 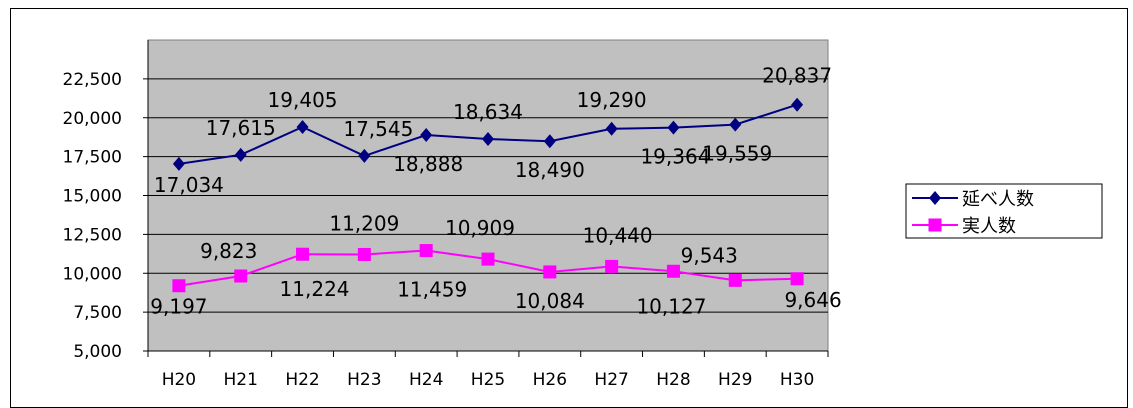 I want to click on data-label: 10,909, so click(x=480, y=228).